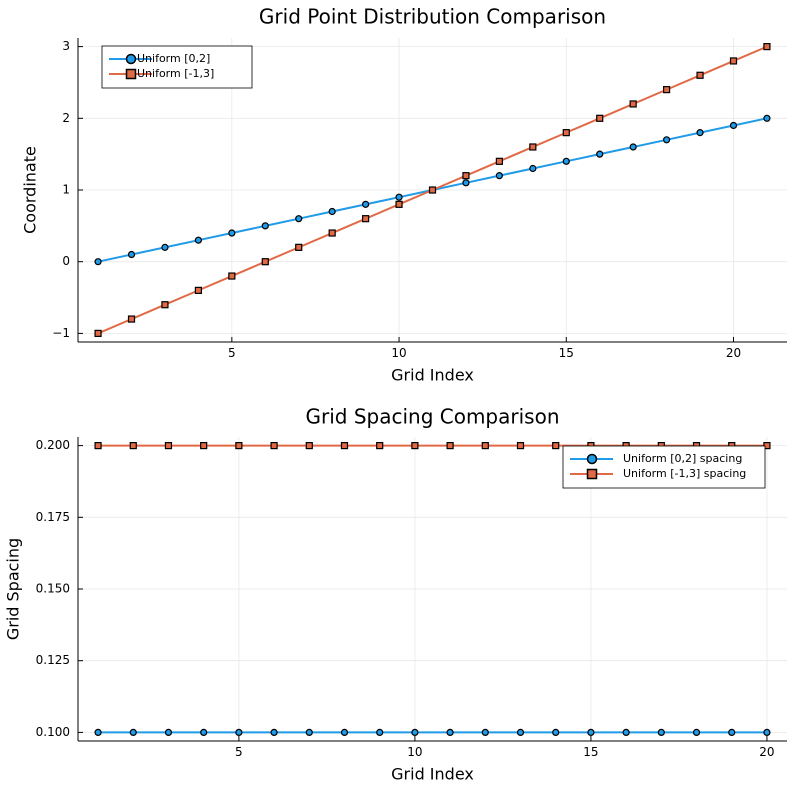 This screenshot has width=799, height=800. I want to click on x-tick-label: 20, so click(766, 752).